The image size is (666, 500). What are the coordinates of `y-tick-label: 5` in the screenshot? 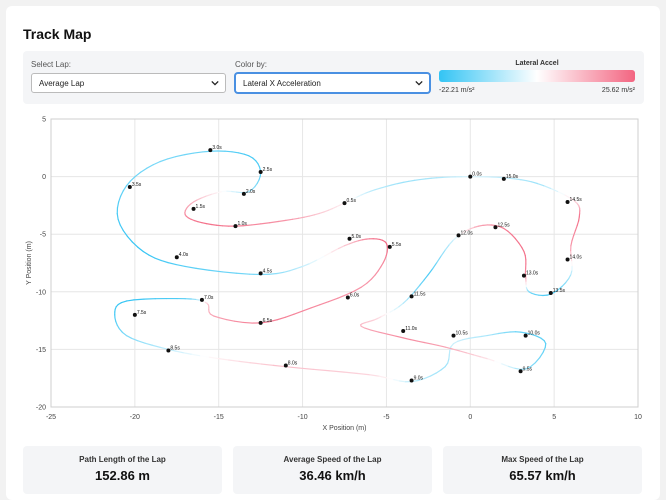 It's located at (44, 120).